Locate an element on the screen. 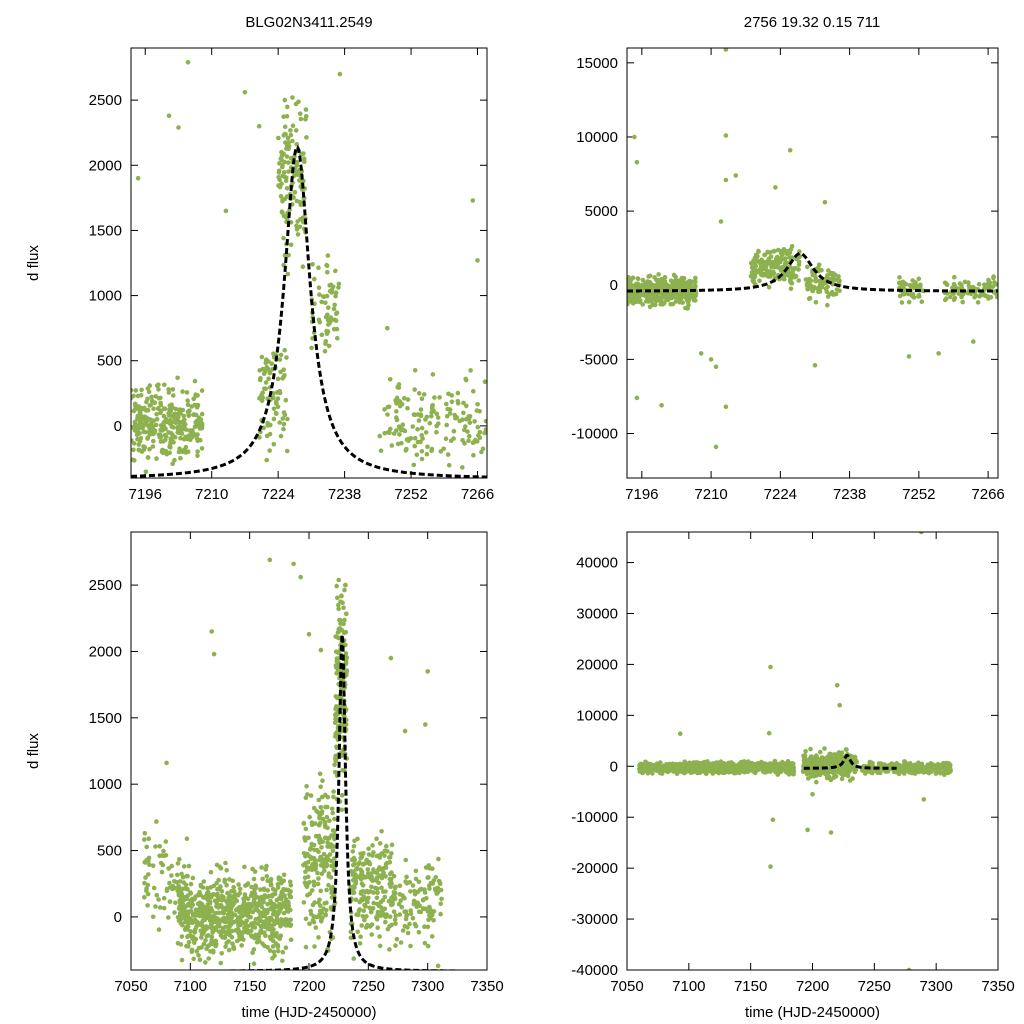 The height and width of the screenshot is (1024, 1024). y-tick-label: 1500 is located at coordinates (105, 230).